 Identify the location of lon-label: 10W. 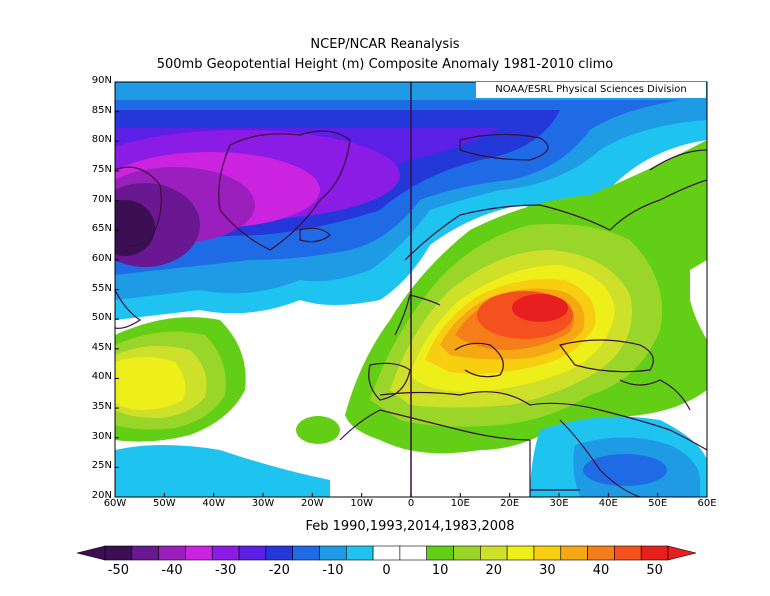
(361, 503).